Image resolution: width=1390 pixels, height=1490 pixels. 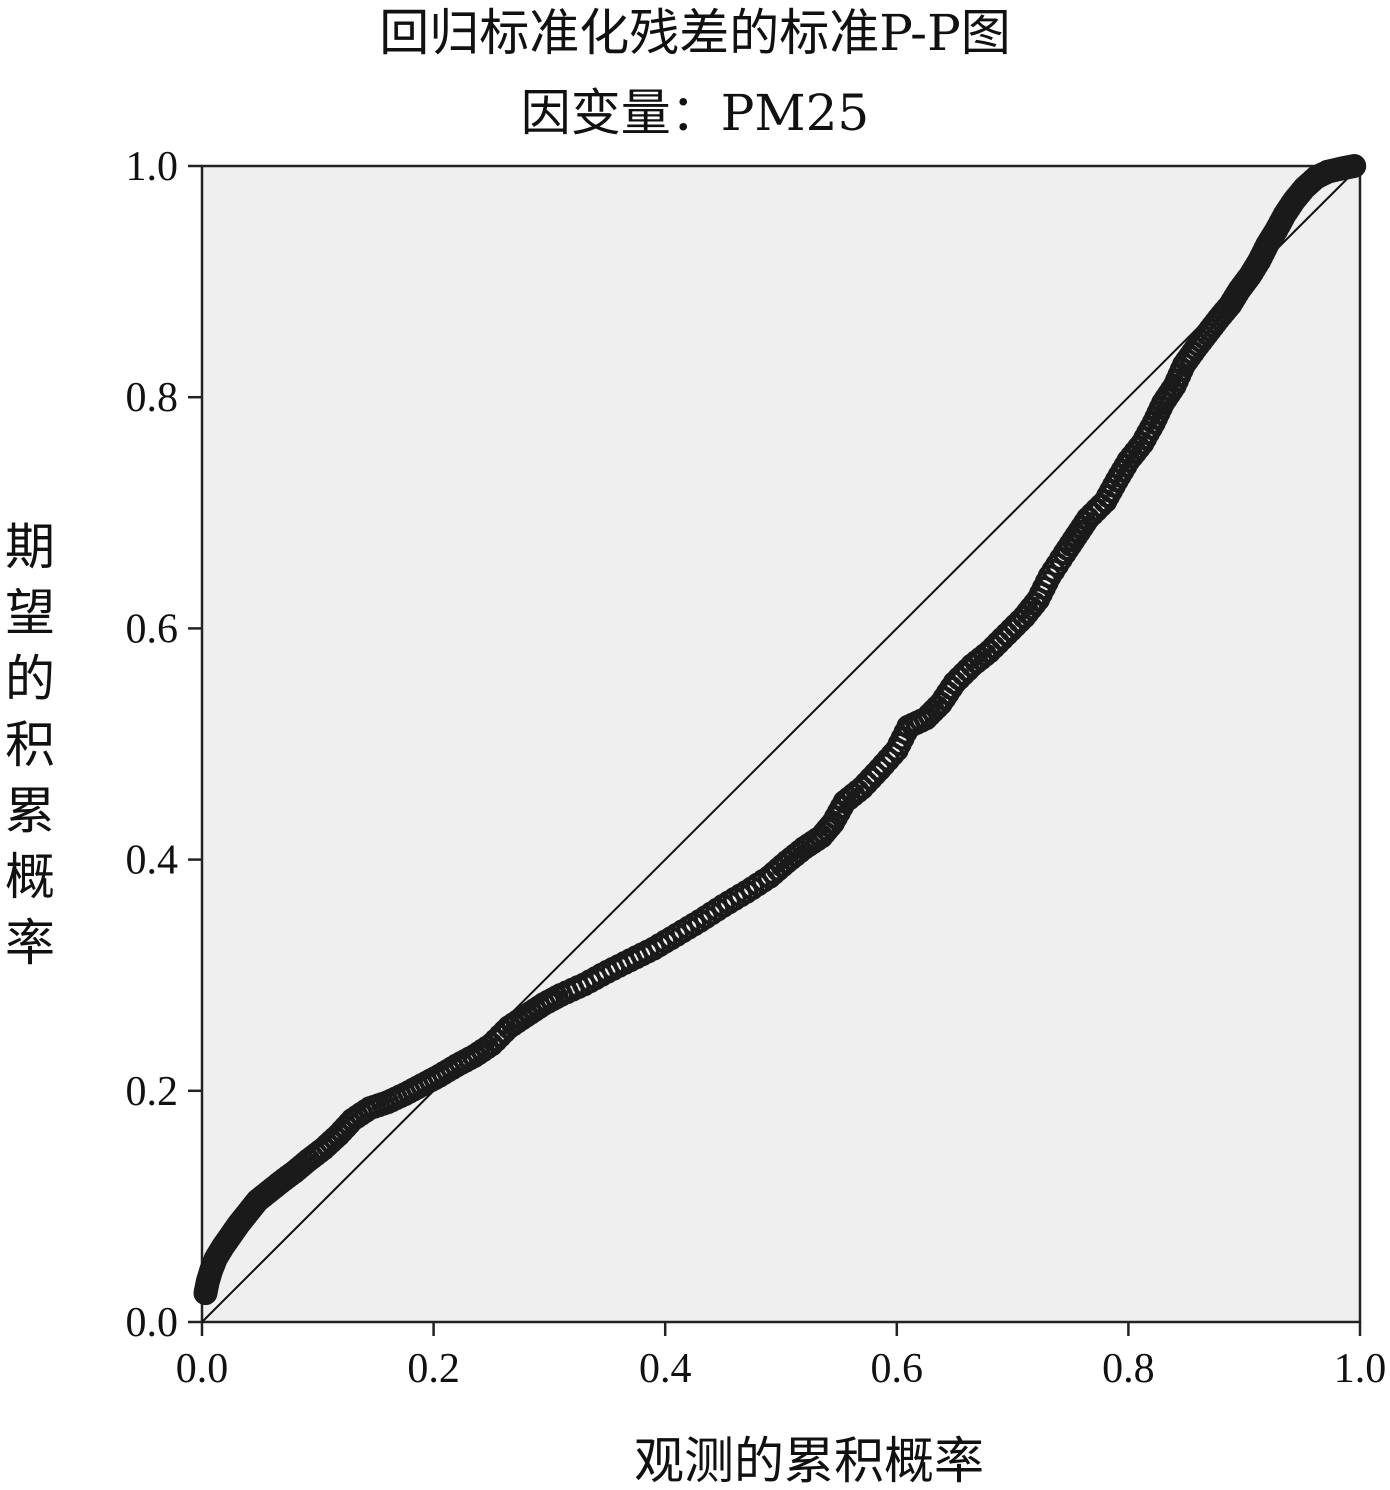 I want to click on data-point, so click(x=1354, y=166).